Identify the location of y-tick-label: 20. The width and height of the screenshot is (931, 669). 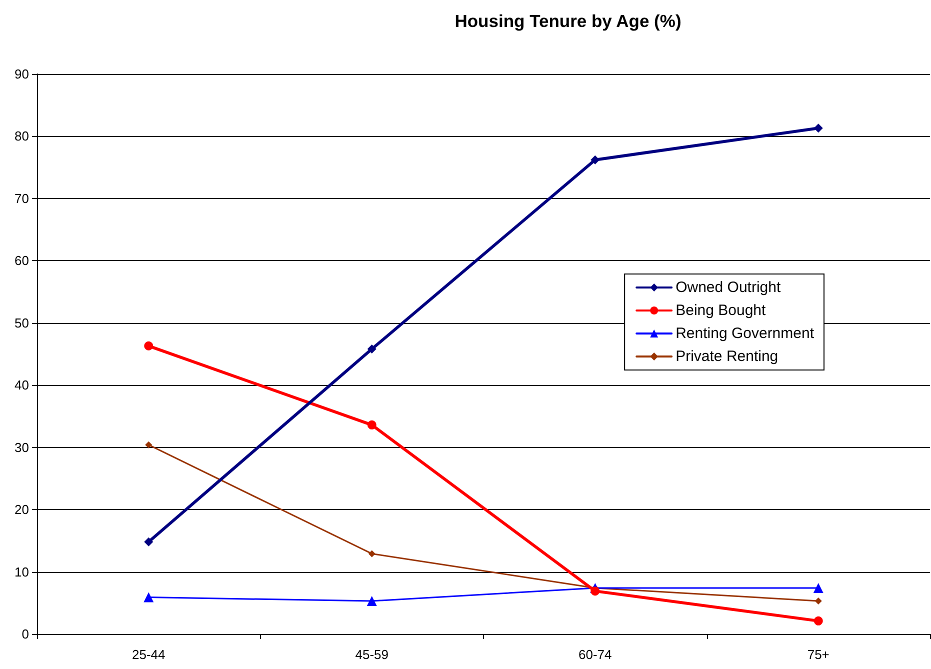
(21, 510).